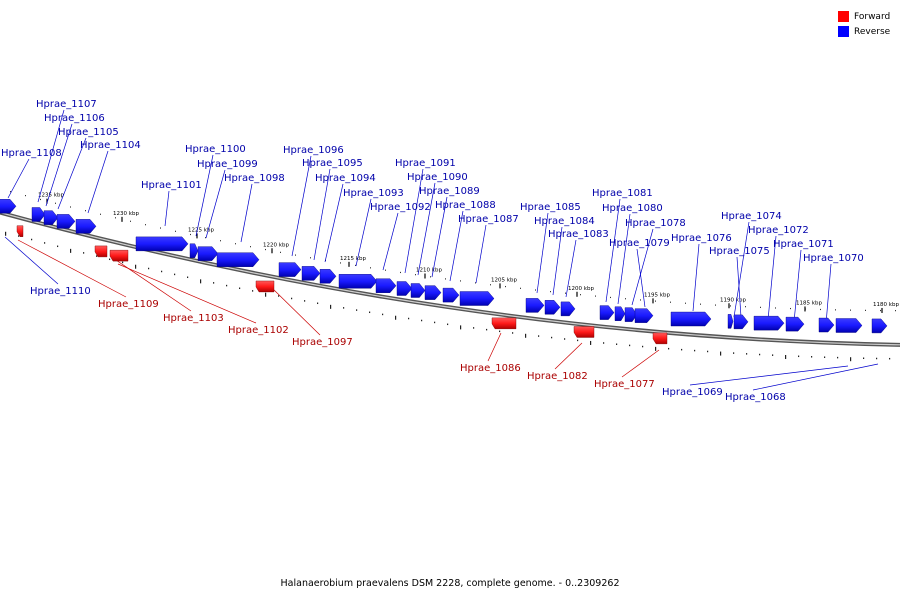 This screenshot has width=900, height=600. What do you see at coordinates (624, 384) in the screenshot?
I see `forward-gene-label: Hprae_1077` at bounding box center [624, 384].